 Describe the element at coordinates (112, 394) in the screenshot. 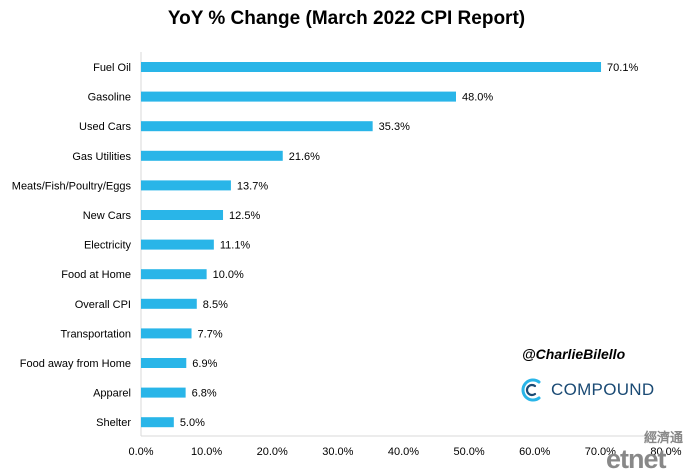

I see `category-label: Apparel` at that location.